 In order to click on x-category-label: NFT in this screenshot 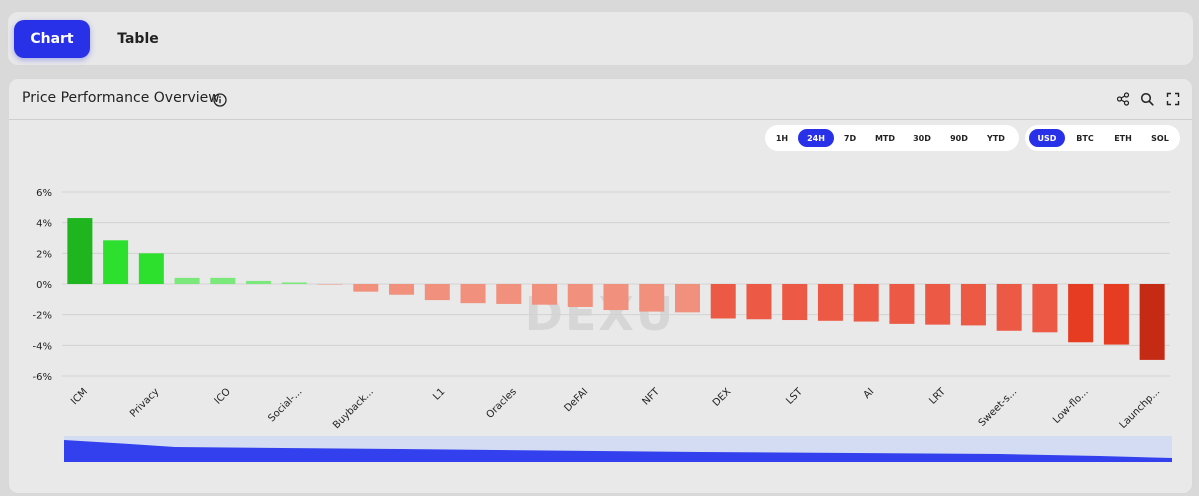, I will do `click(652, 397)`.